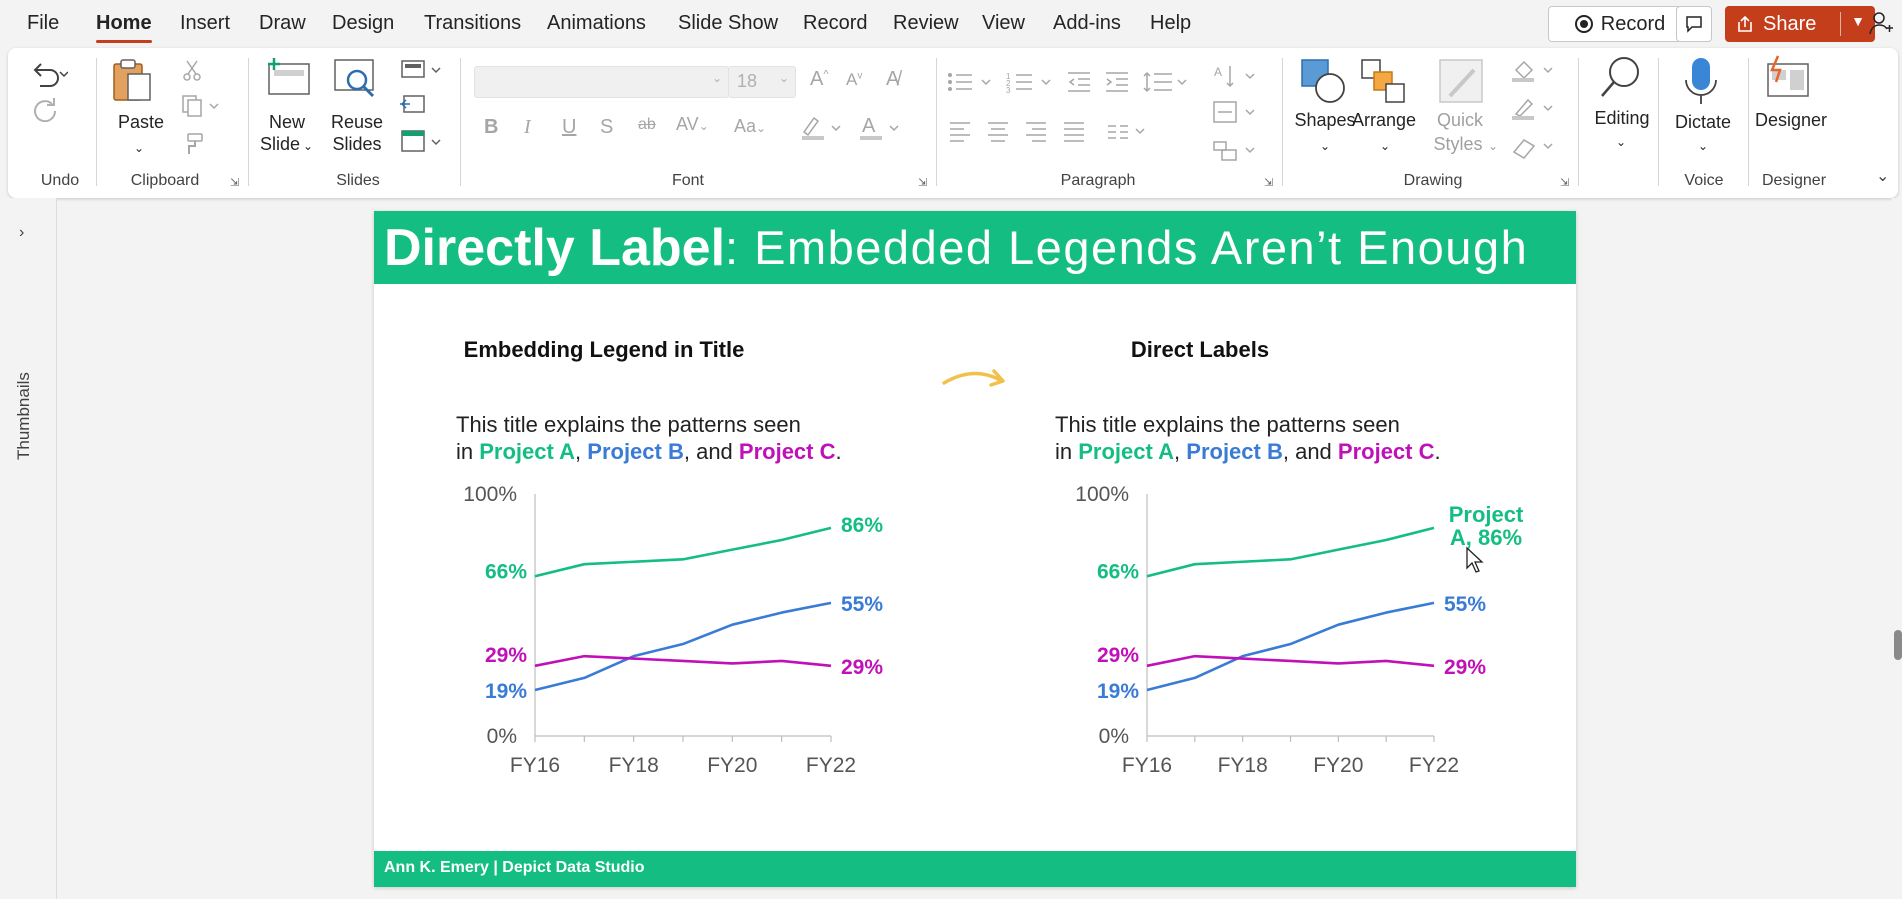 The width and height of the screenshot is (1902, 899). Describe the element at coordinates (1003, 23) in the screenshot. I see `tab-view: View` at that location.